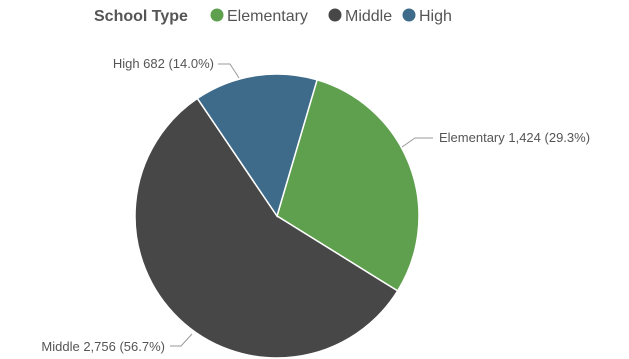 The height and width of the screenshot is (359, 629). I want to click on legend-swatch-middle, so click(335, 15).